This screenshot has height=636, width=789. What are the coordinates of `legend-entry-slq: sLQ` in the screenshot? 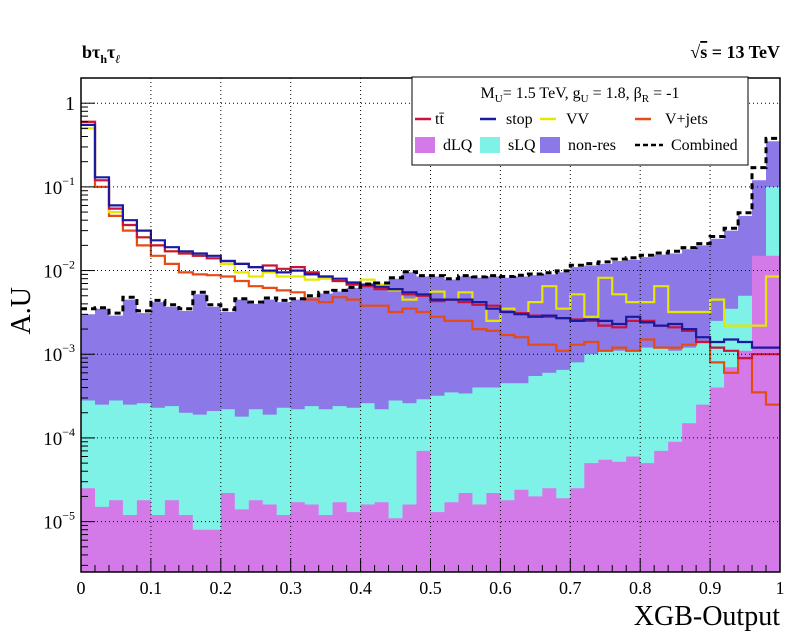 It's located at (508, 145).